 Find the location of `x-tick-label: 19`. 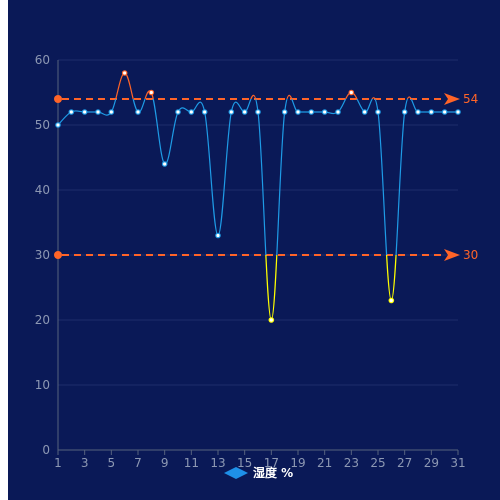

x-tick-label: 19 is located at coordinates (297, 463).